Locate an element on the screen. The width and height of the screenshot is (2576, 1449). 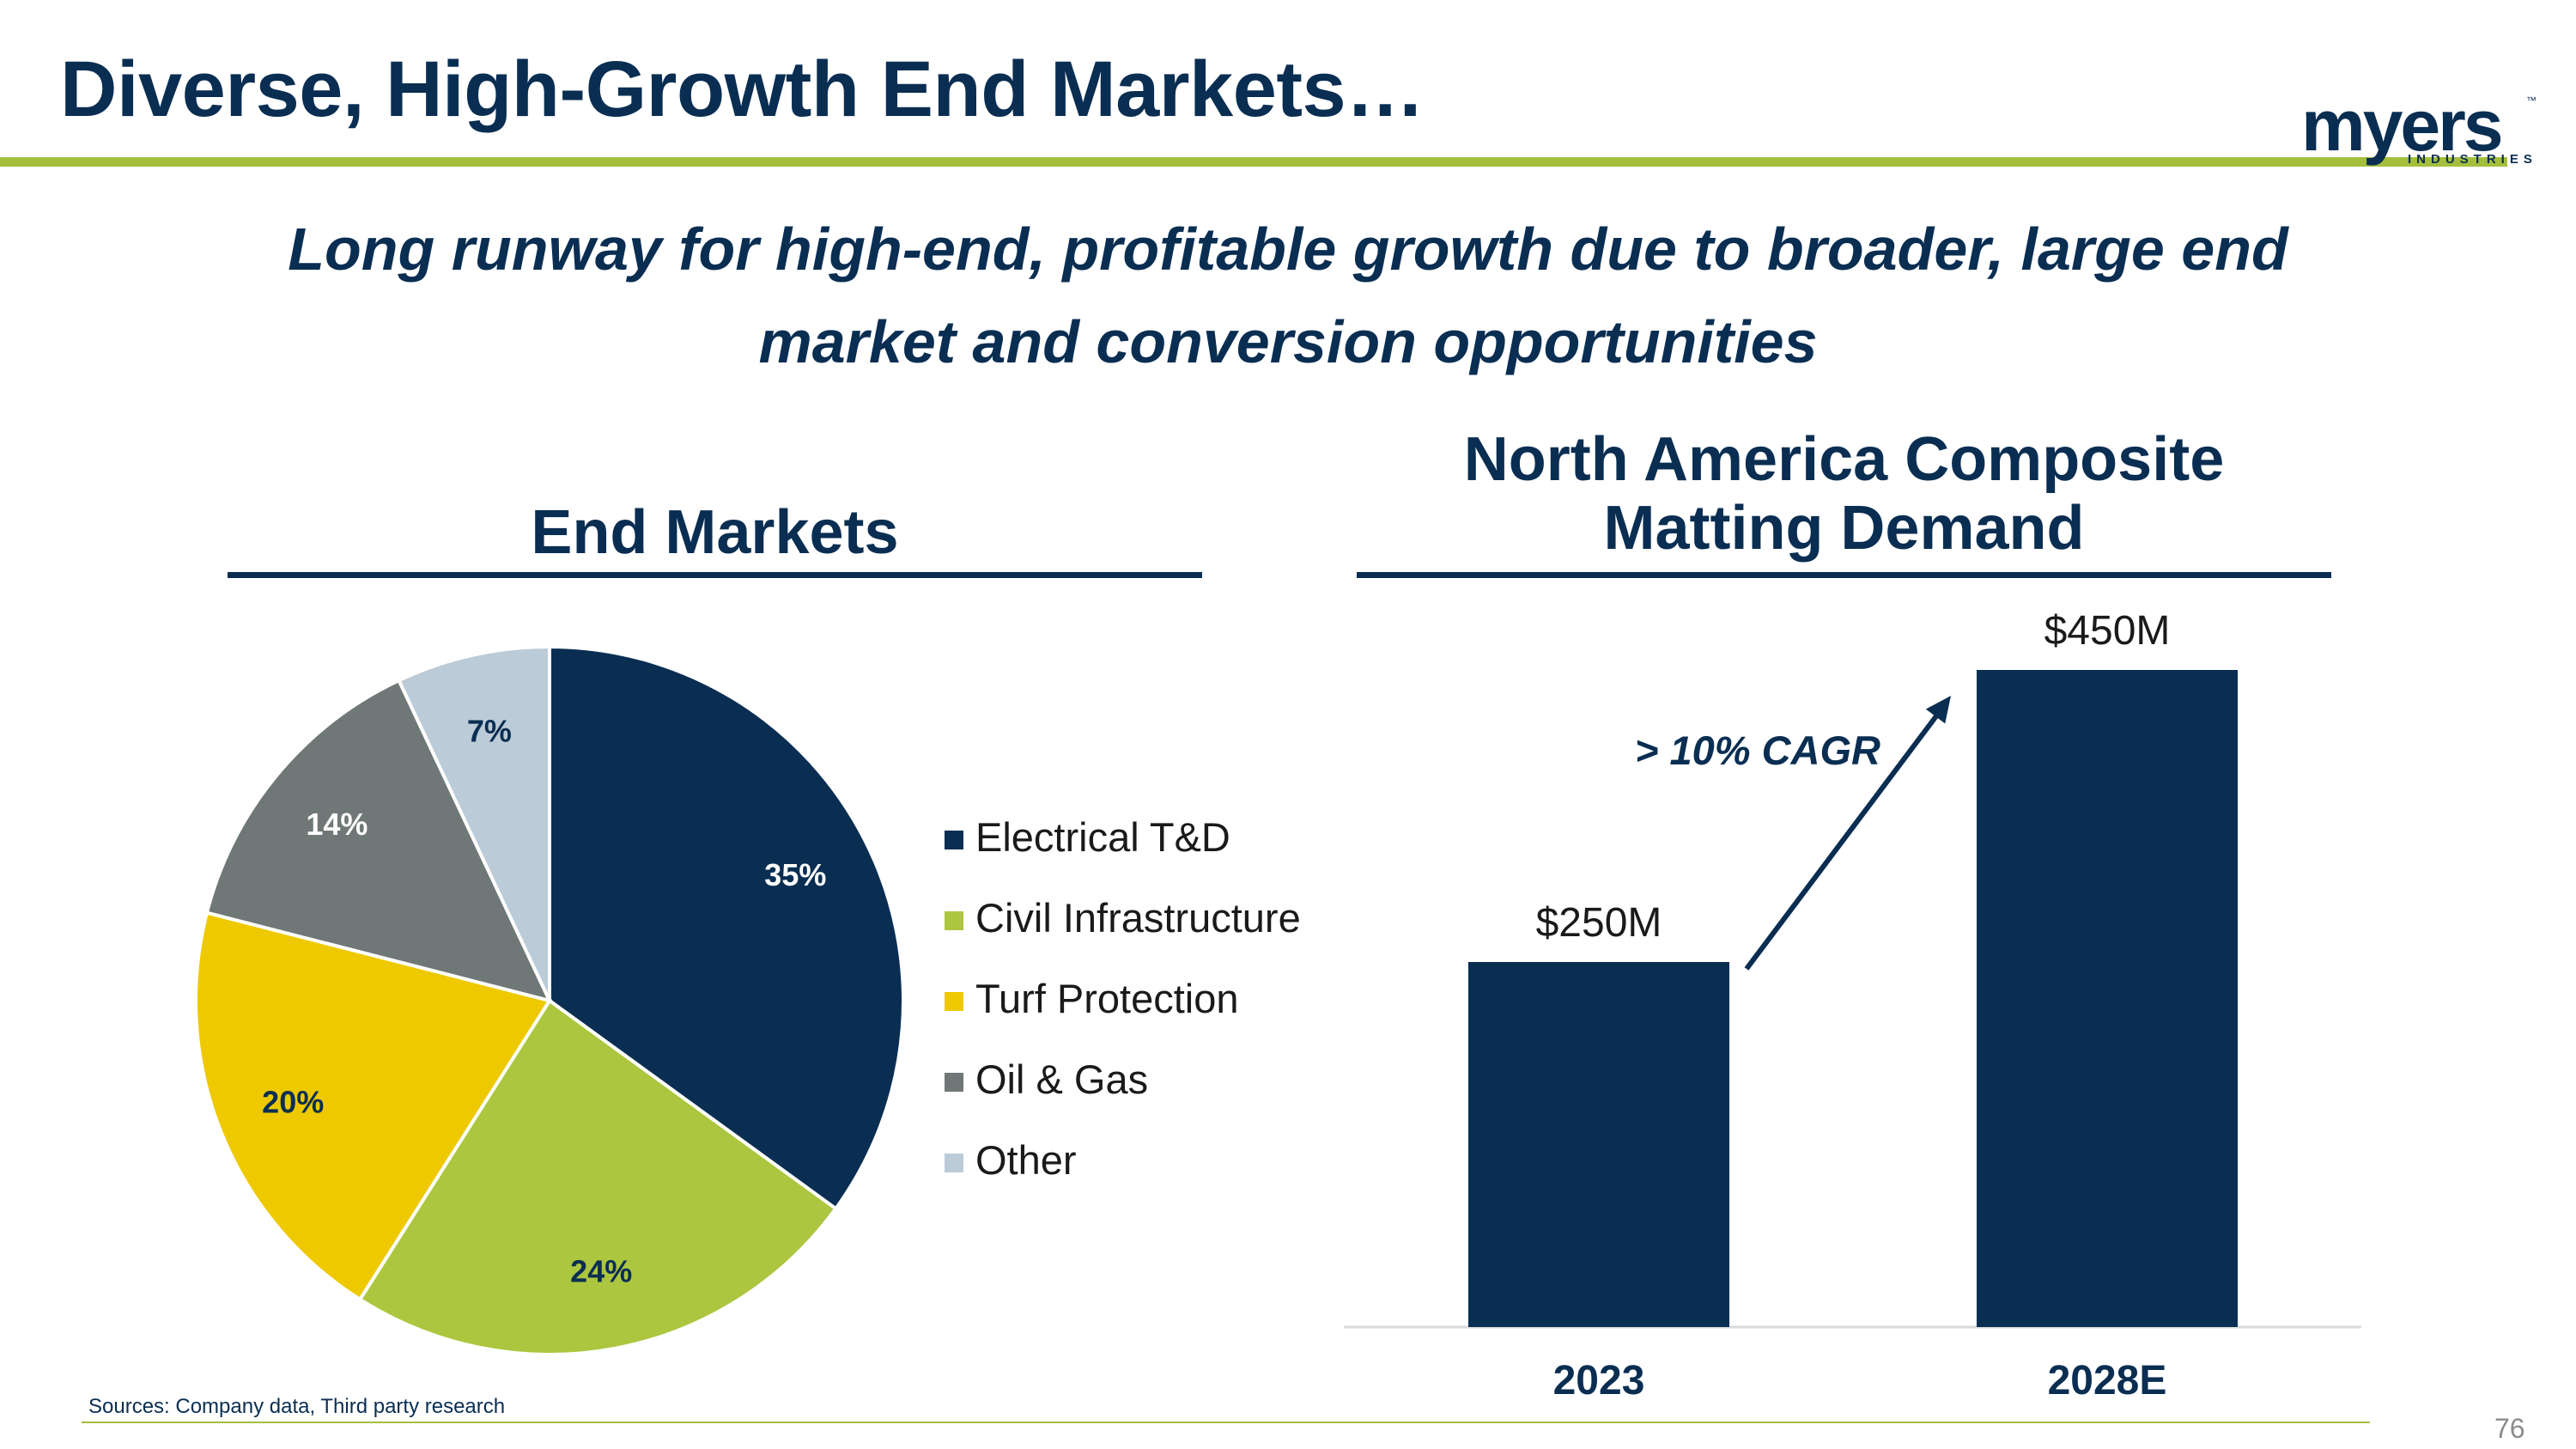
legend-swatch-oil-gas is located at coordinates (954, 1082).